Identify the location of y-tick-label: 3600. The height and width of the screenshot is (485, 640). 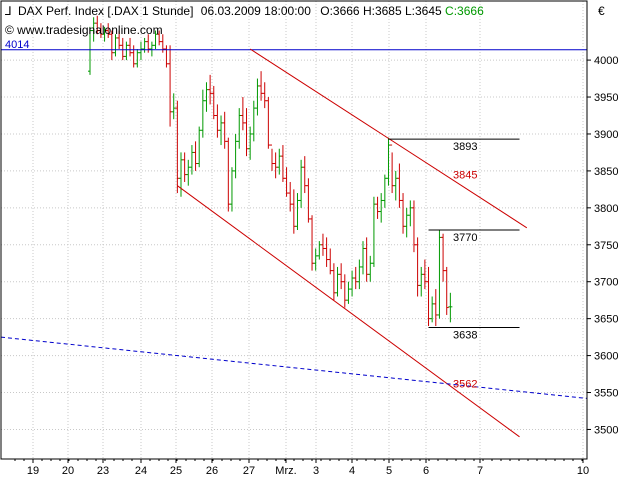
(606, 357).